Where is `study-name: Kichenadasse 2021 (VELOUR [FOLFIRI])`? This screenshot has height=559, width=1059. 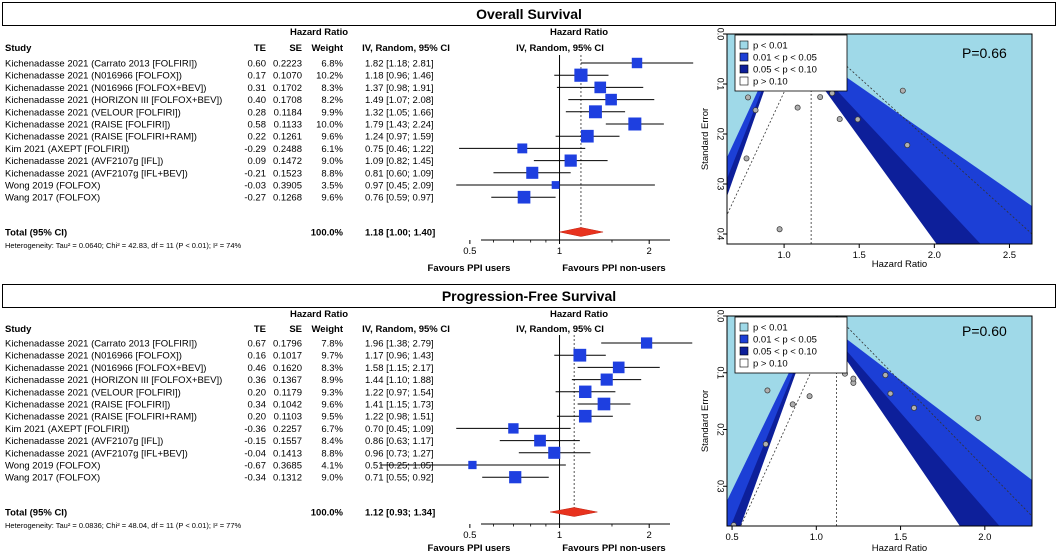
study-name: Kichenadasse 2021 (VELOUR [FOLFIRI]) is located at coordinates (93, 392).